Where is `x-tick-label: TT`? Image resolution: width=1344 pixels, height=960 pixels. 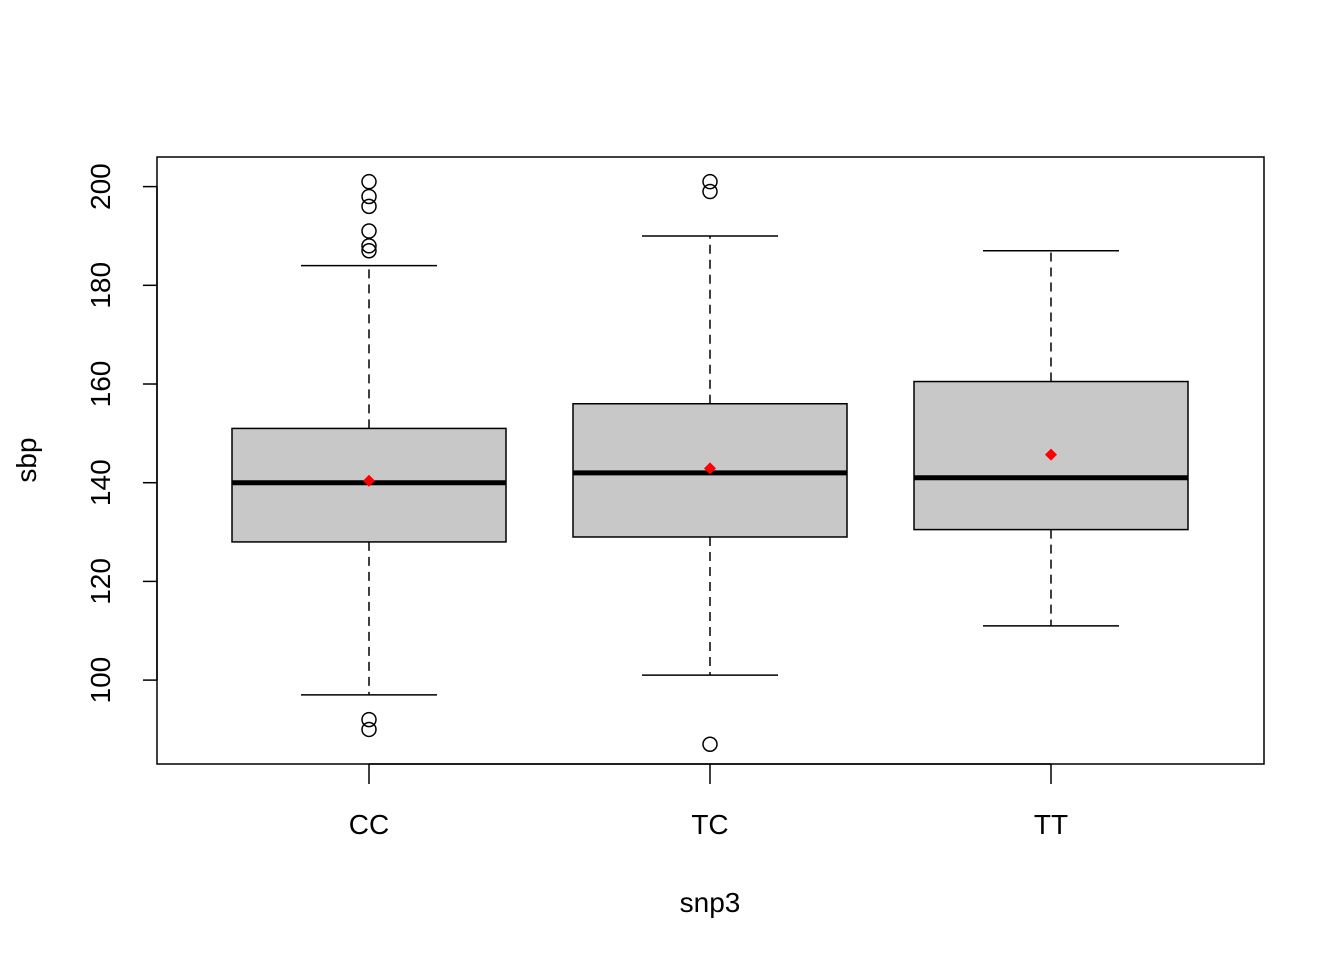
x-tick-label: TT is located at coordinates (1051, 824).